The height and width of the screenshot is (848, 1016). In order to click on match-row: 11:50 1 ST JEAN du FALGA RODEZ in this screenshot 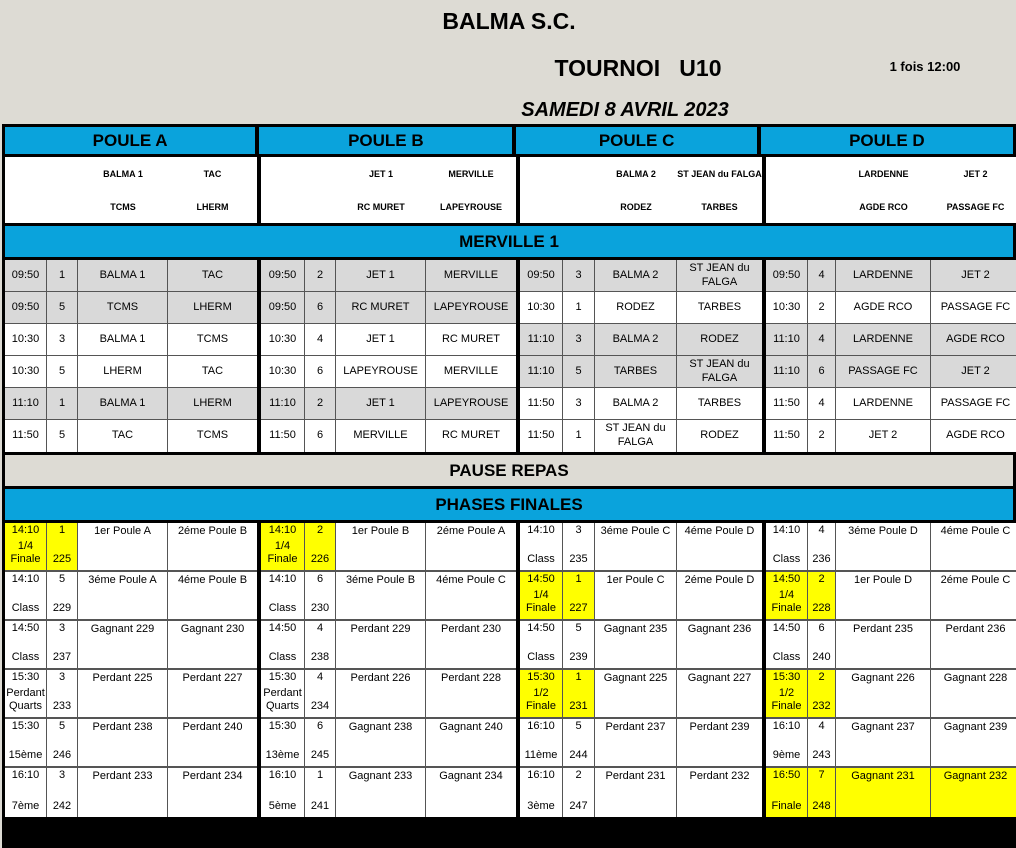, I will do `click(641, 436)`.